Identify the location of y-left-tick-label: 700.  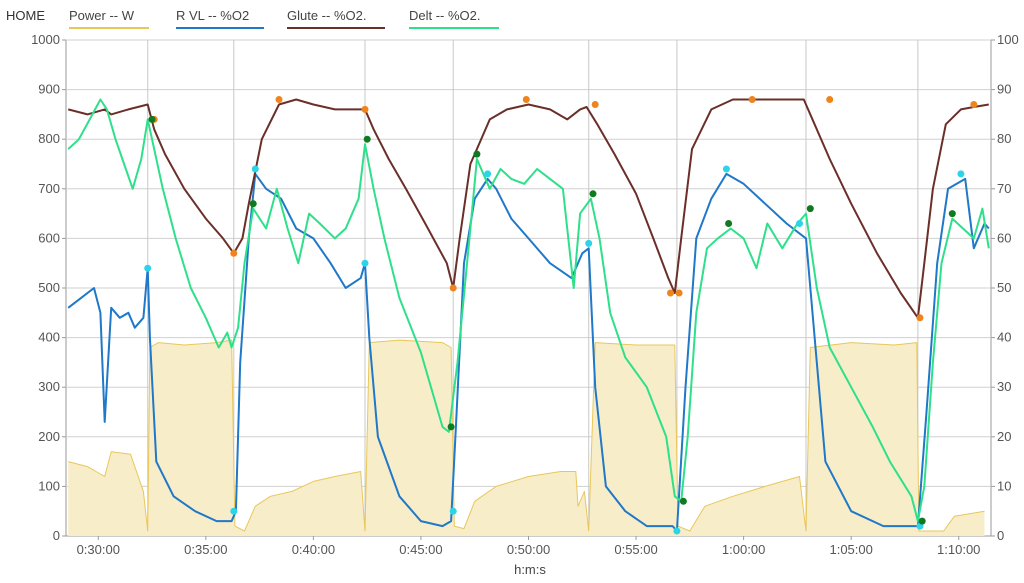
(49, 188).